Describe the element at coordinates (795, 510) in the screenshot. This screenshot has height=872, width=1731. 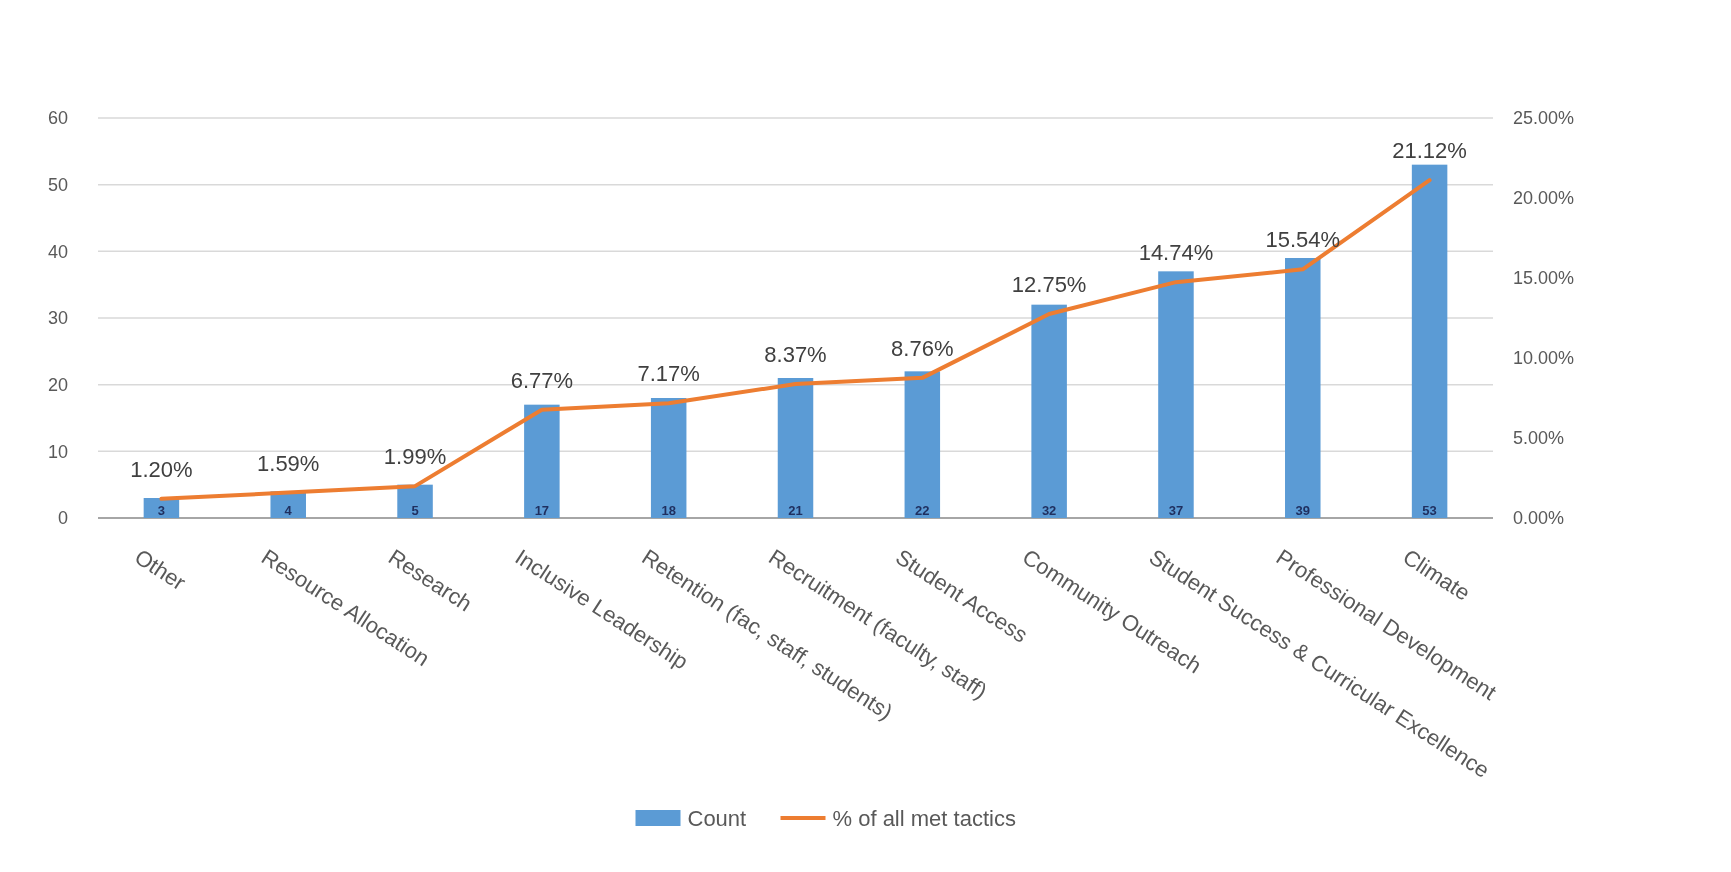
I see `data-label: 21` at that location.